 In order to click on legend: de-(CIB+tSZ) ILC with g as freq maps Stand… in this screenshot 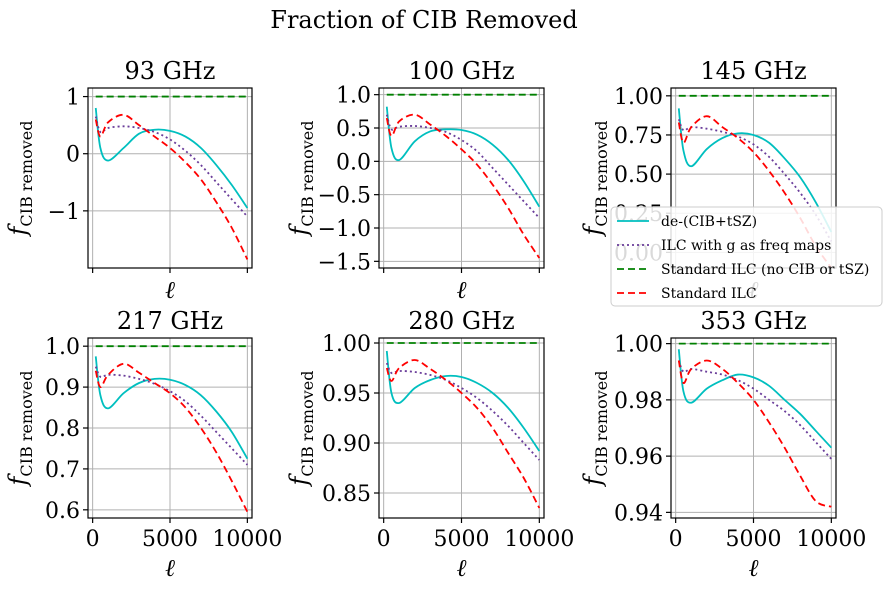, I will do `click(746, 256)`.